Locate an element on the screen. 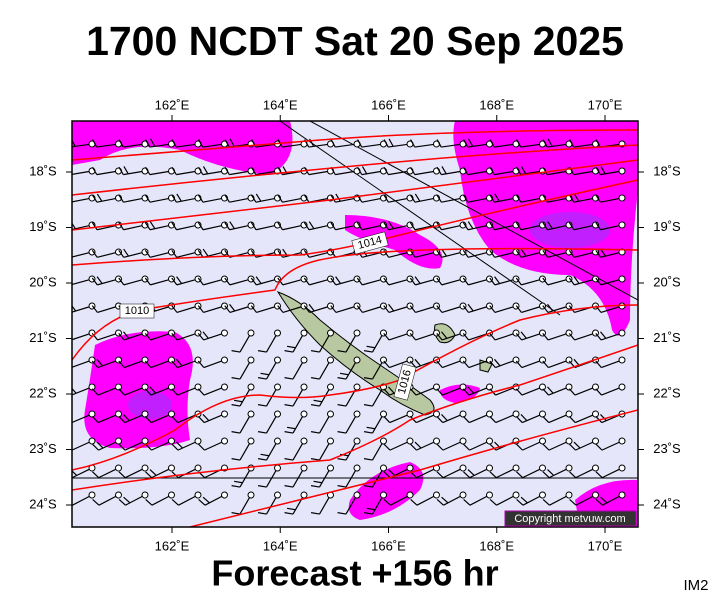 Image resolution: width=711 pixels, height=600 pixels. lon-label: 168˚E is located at coordinates (496, 545).